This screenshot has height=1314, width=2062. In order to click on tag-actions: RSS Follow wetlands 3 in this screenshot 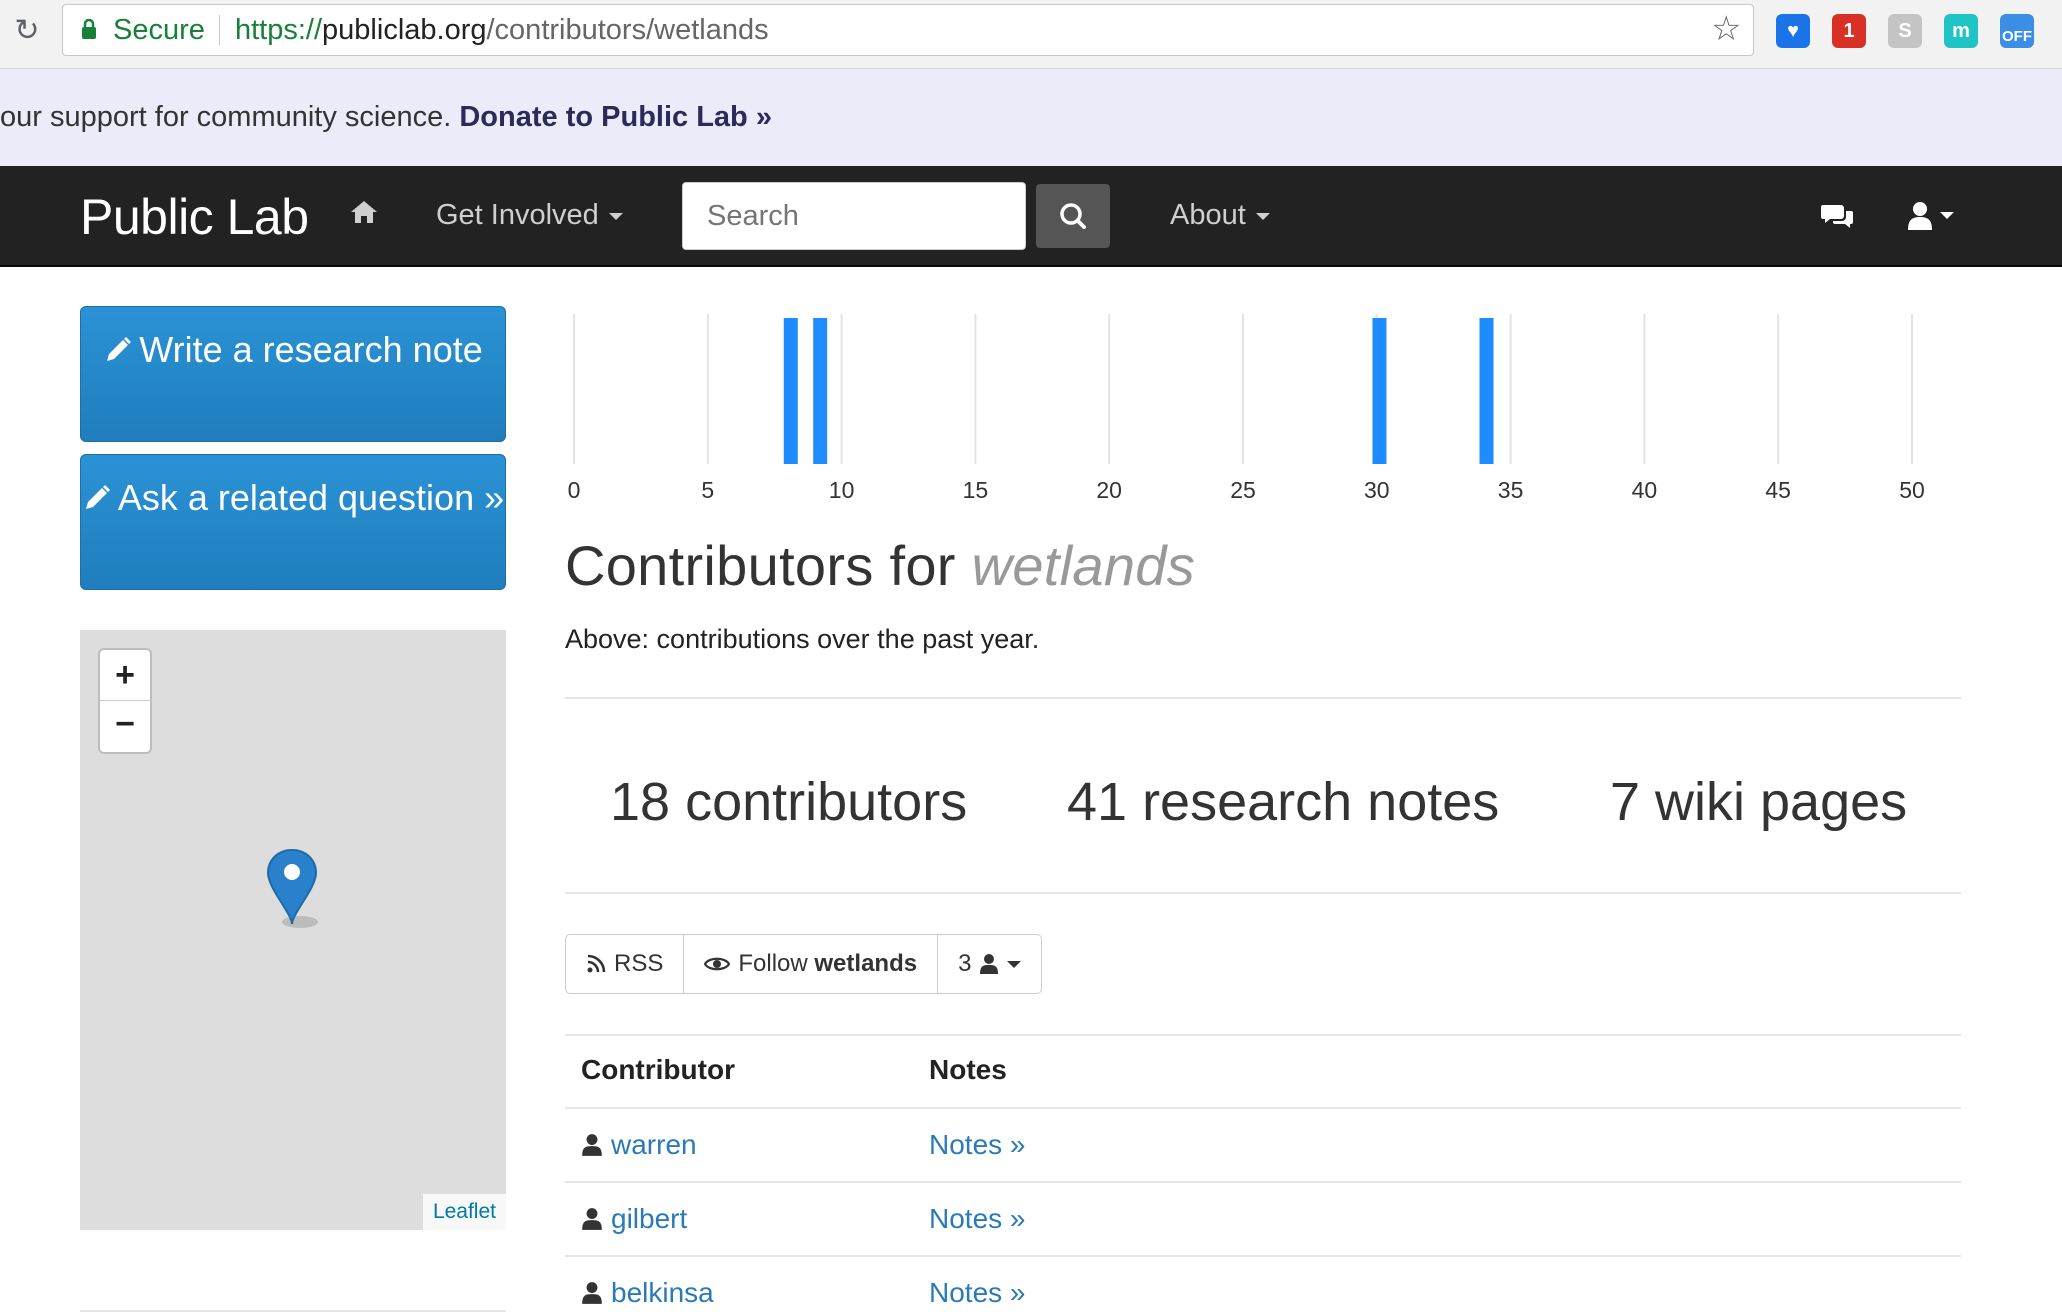, I will do `click(804, 964)`.